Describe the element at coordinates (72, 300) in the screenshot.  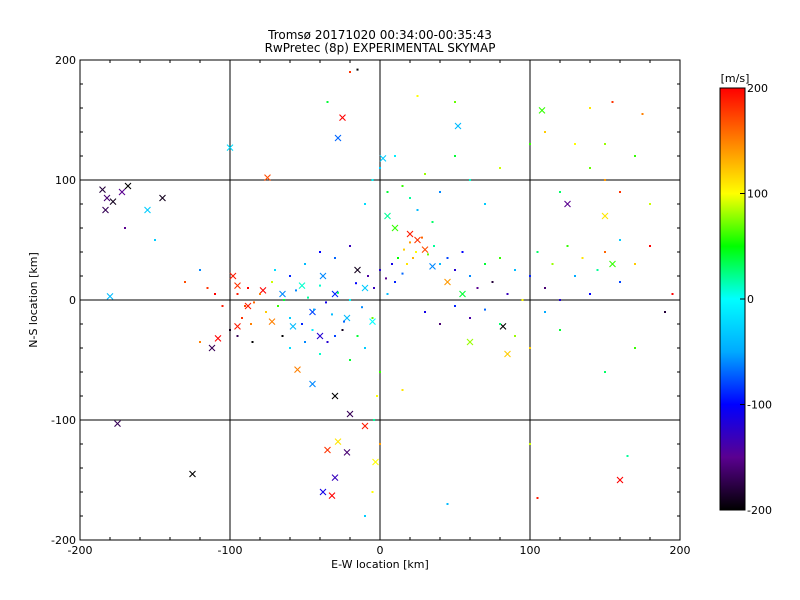
I see `y-tick-label: 0` at that location.